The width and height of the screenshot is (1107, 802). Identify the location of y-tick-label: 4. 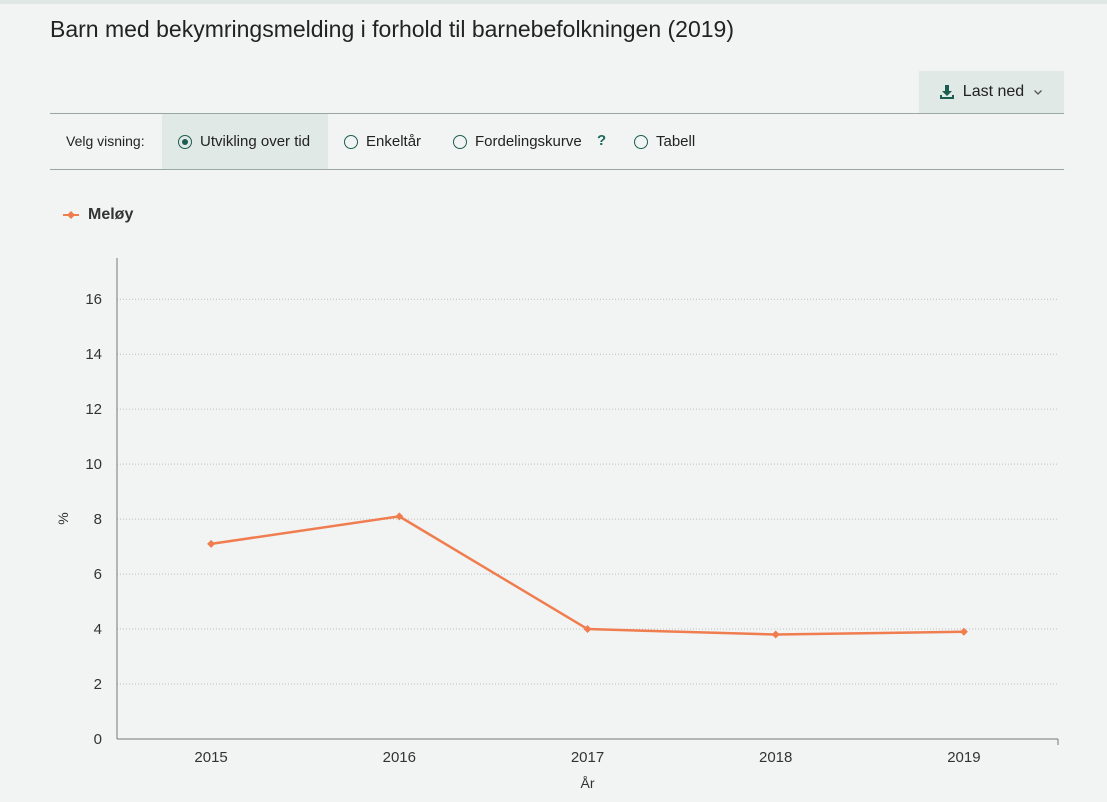
(98, 629).